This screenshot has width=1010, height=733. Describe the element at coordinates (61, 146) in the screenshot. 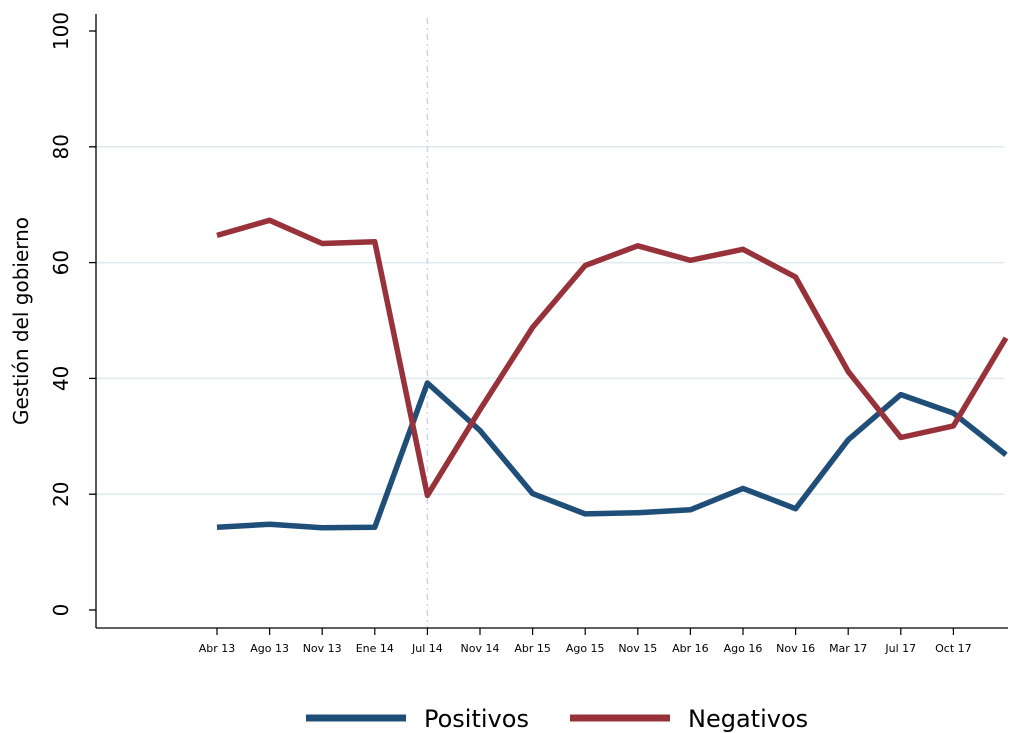

I see `y-tick-label-80: 80` at that location.